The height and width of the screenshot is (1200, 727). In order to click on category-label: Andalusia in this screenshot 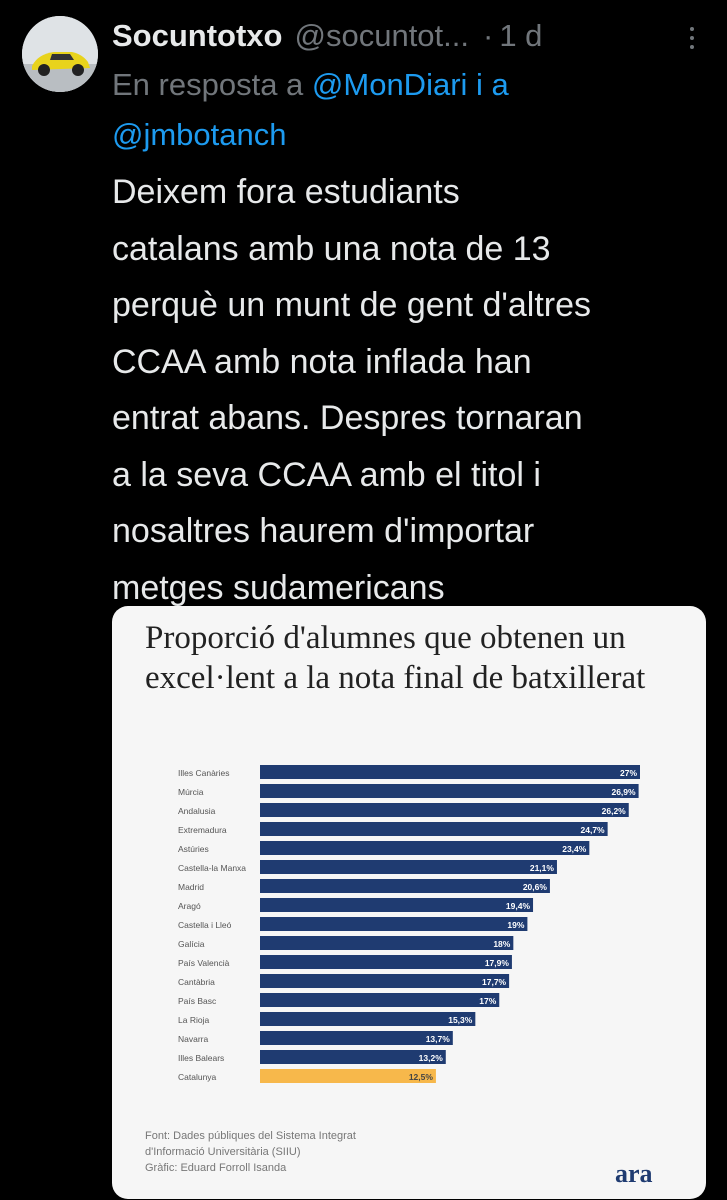, I will do `click(197, 811)`.